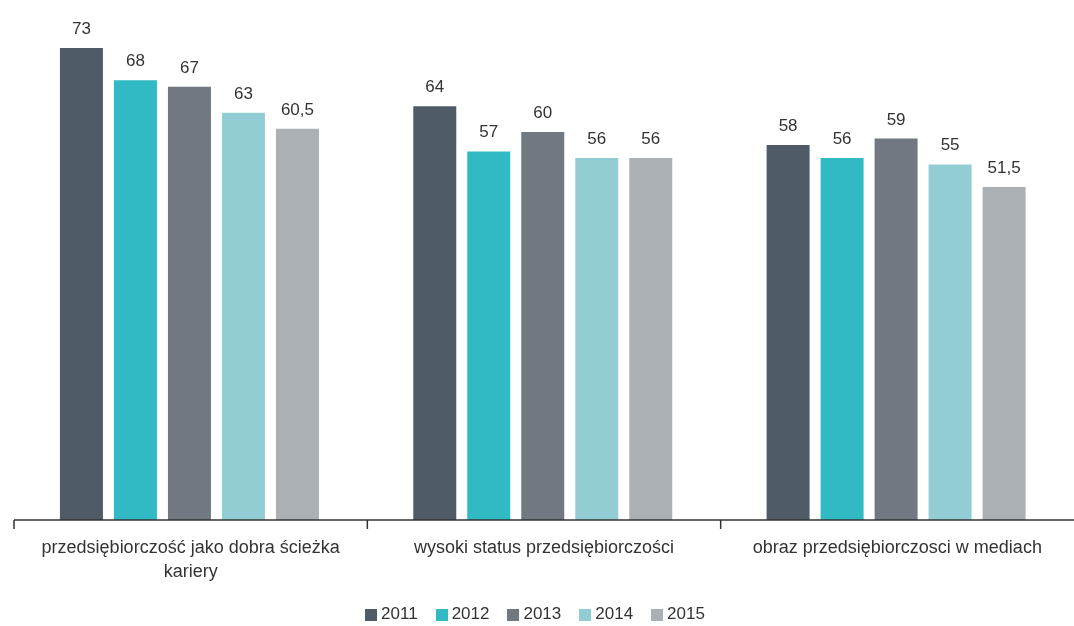  I want to click on data-label: 60, so click(543, 113).